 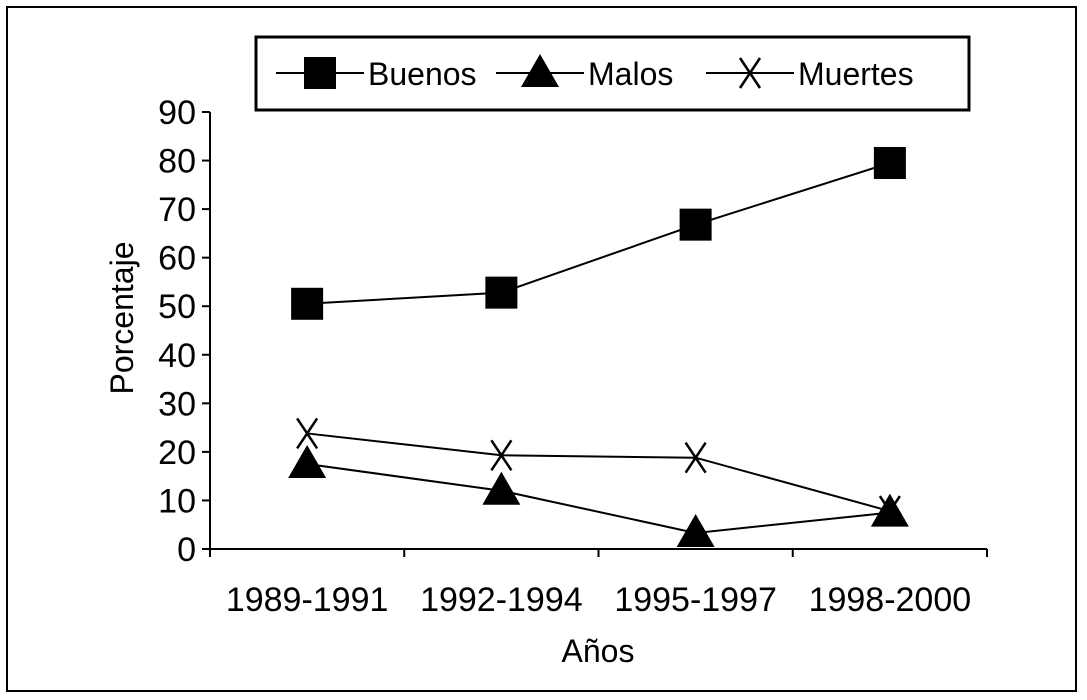 I want to click on y-tick-label: 60, so click(x=177, y=259).